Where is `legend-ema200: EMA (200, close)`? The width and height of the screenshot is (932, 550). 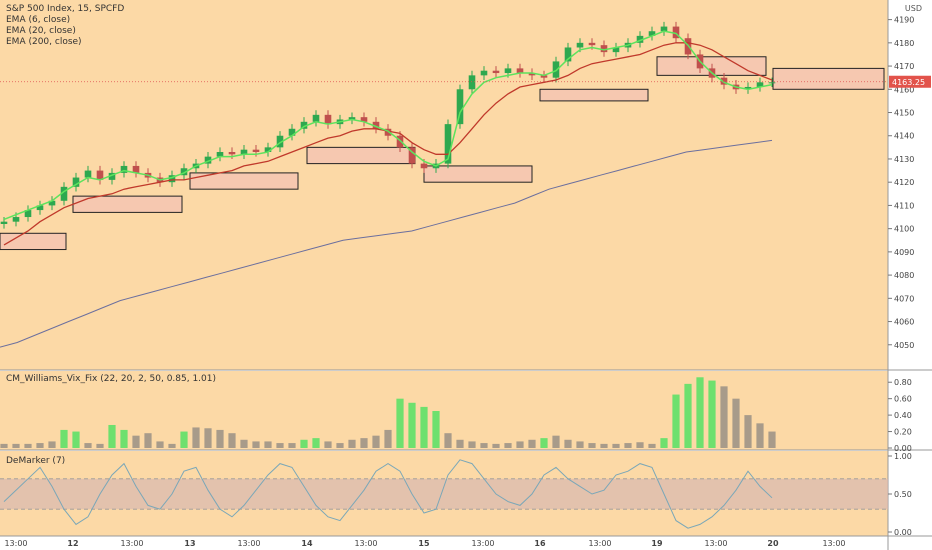
legend-ema200: EMA (200, close) is located at coordinates (44, 42).